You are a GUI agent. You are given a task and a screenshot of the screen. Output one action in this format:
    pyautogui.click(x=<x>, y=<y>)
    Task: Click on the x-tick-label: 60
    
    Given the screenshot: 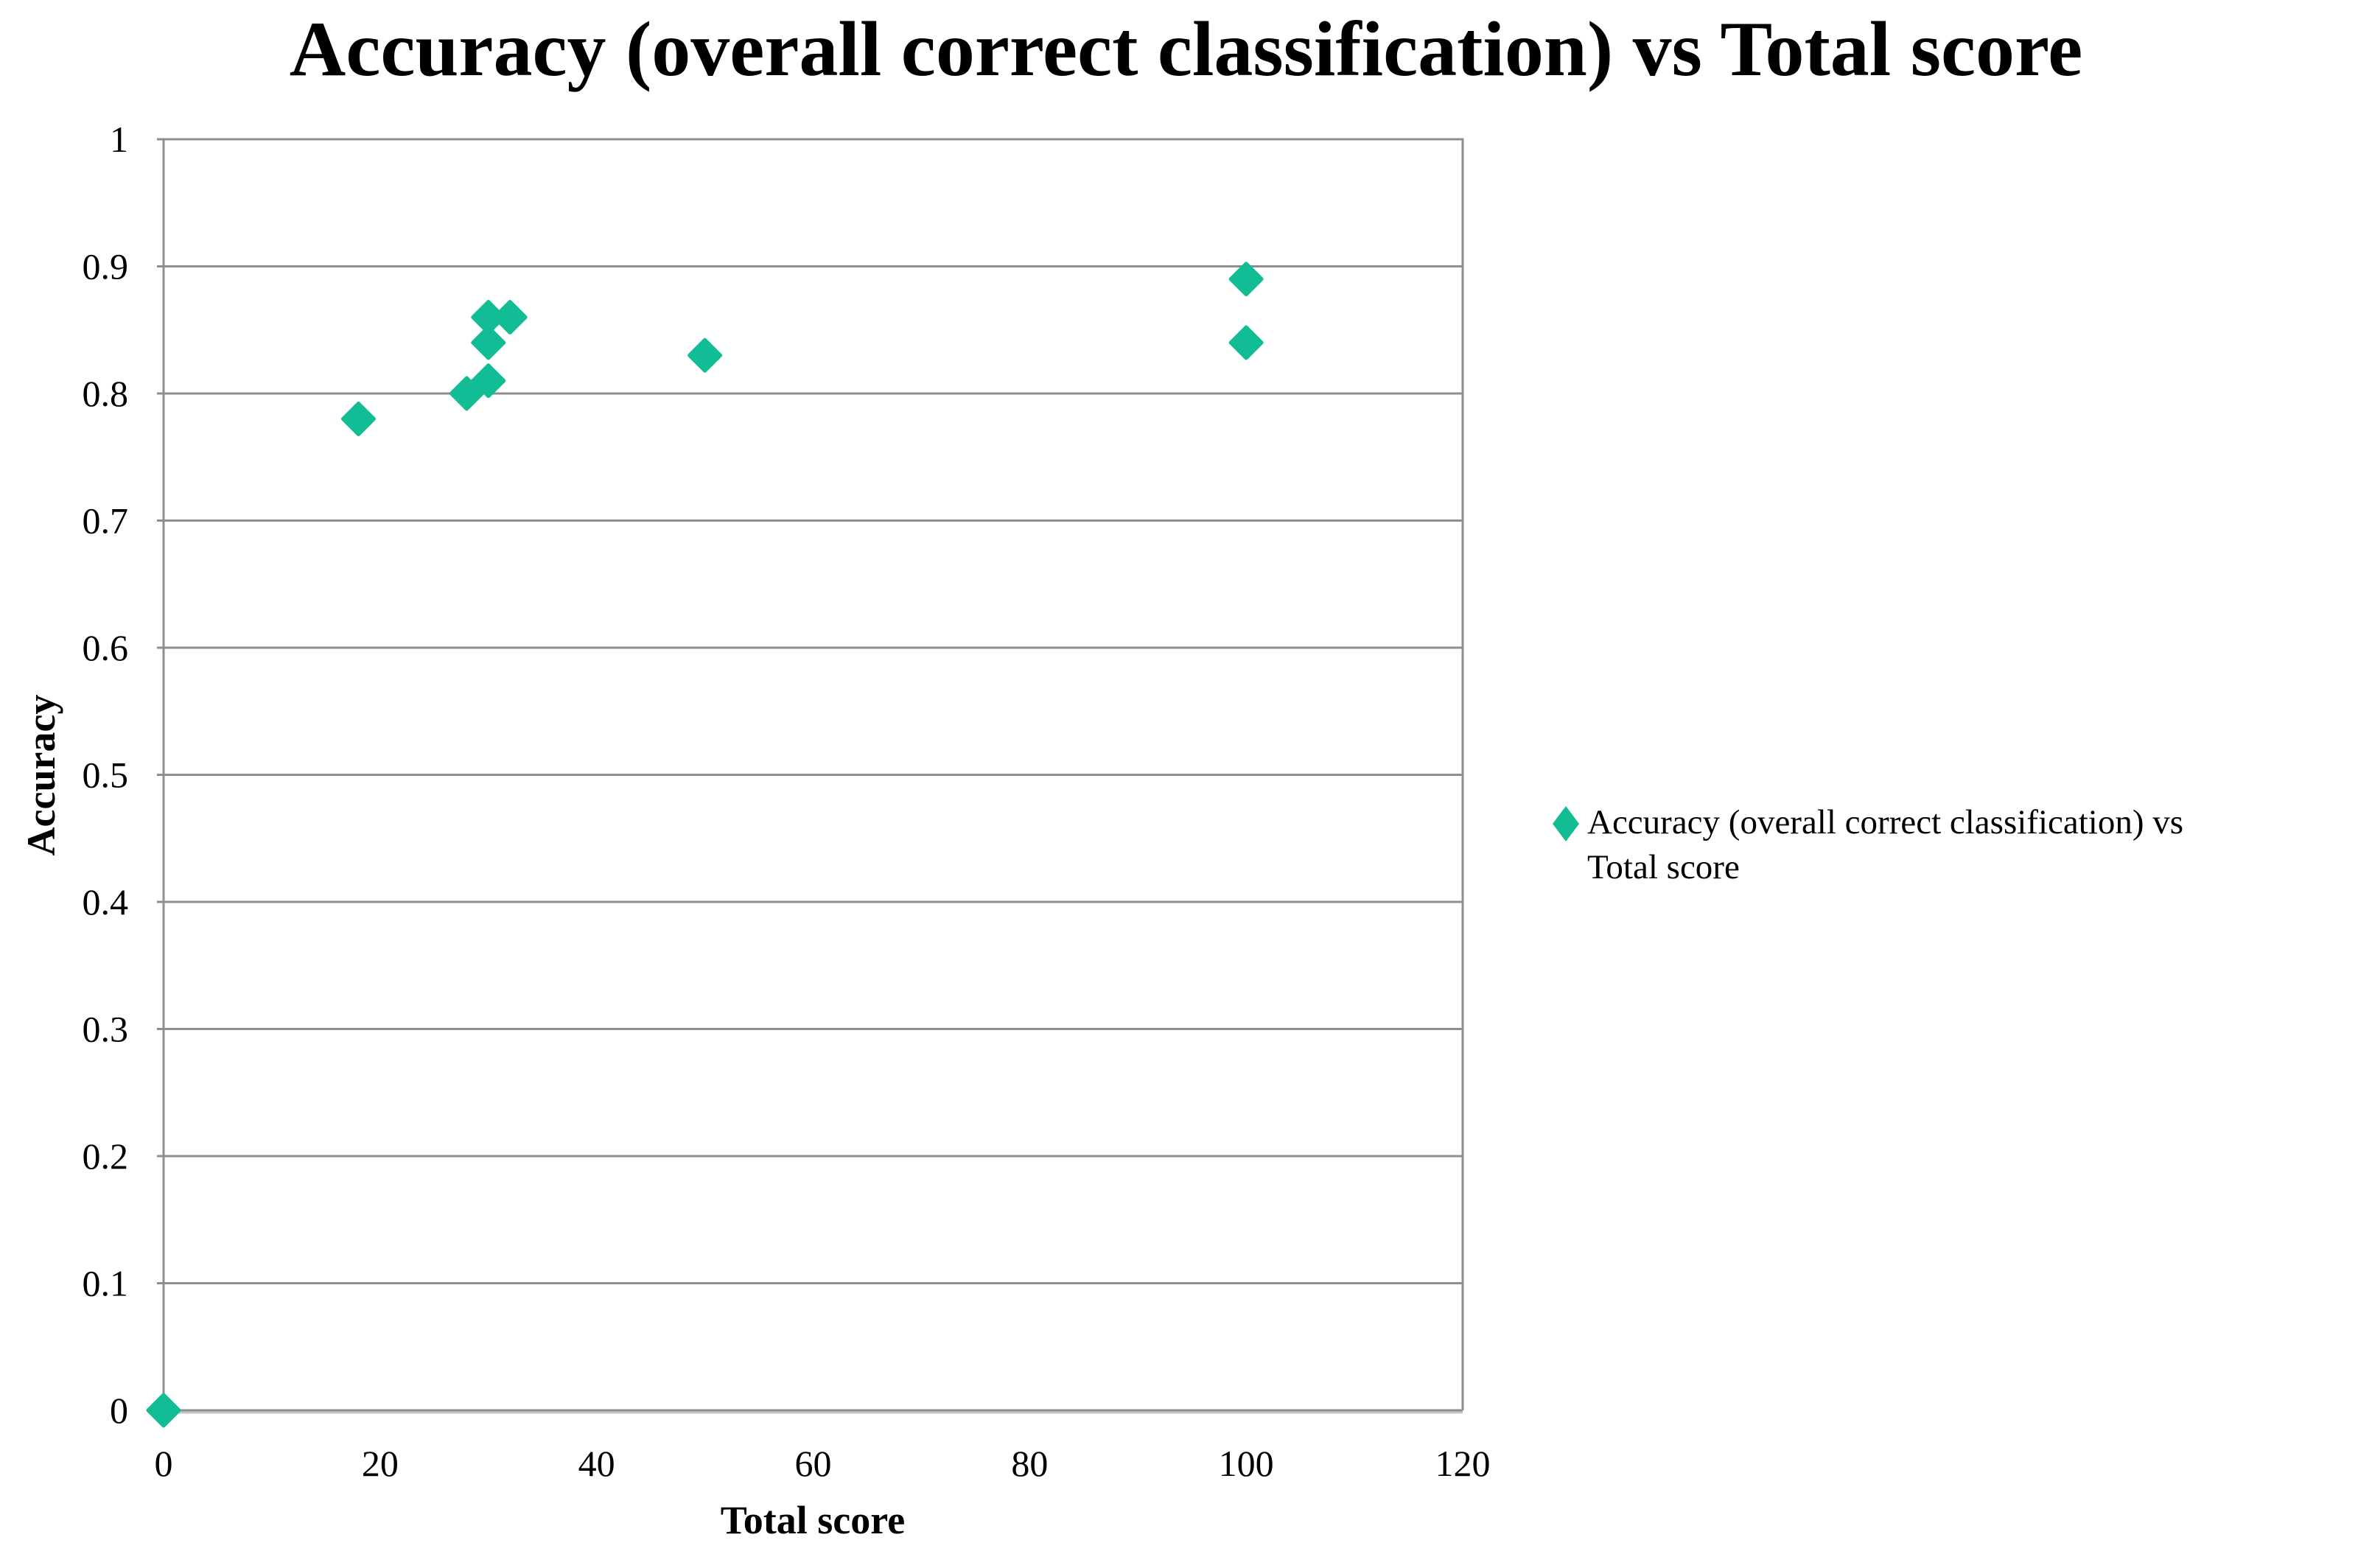 What is the action you would take?
    pyautogui.click(x=813, y=1463)
    